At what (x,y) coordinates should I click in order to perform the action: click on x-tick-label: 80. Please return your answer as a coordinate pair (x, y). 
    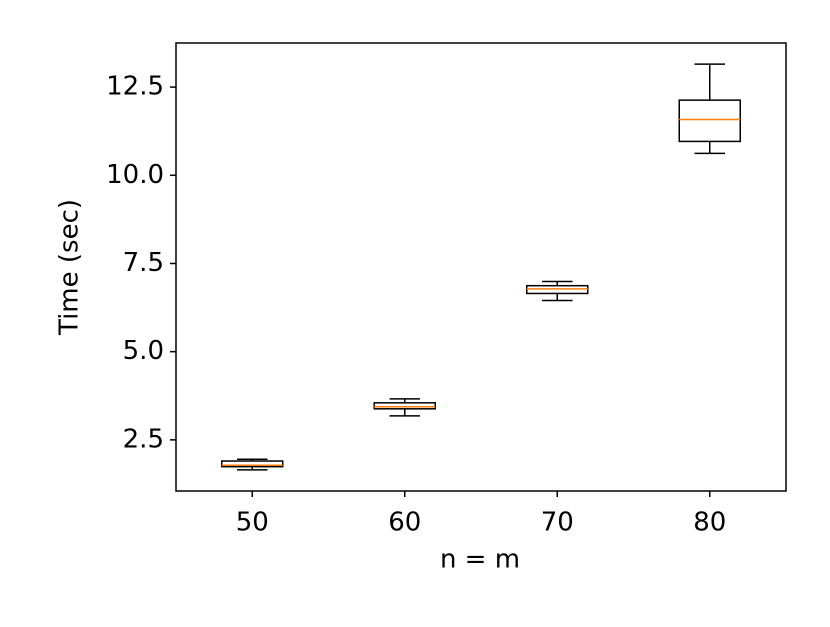
    Looking at the image, I should click on (709, 523).